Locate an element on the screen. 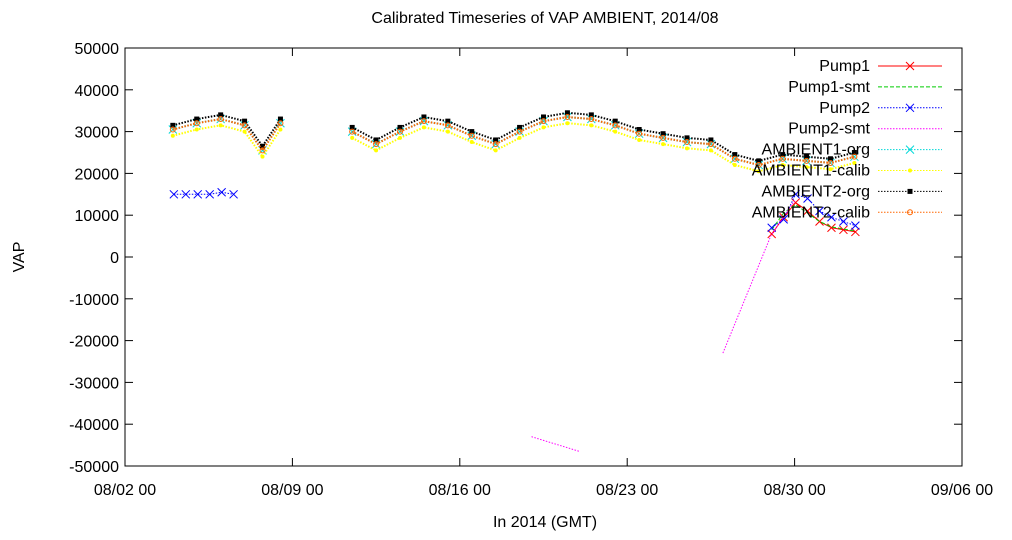  legend-label: AMBIENT1-org is located at coordinates (816, 150).